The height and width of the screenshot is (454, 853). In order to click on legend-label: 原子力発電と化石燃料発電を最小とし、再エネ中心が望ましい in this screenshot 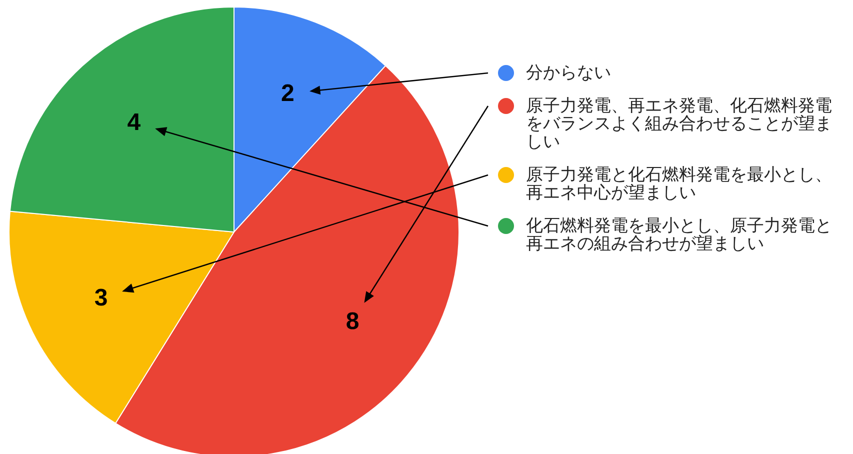, I will do `click(679, 183)`.